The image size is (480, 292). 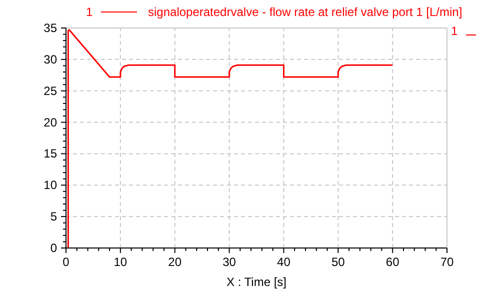 I want to click on x-tick-label: 0, so click(x=66, y=262).